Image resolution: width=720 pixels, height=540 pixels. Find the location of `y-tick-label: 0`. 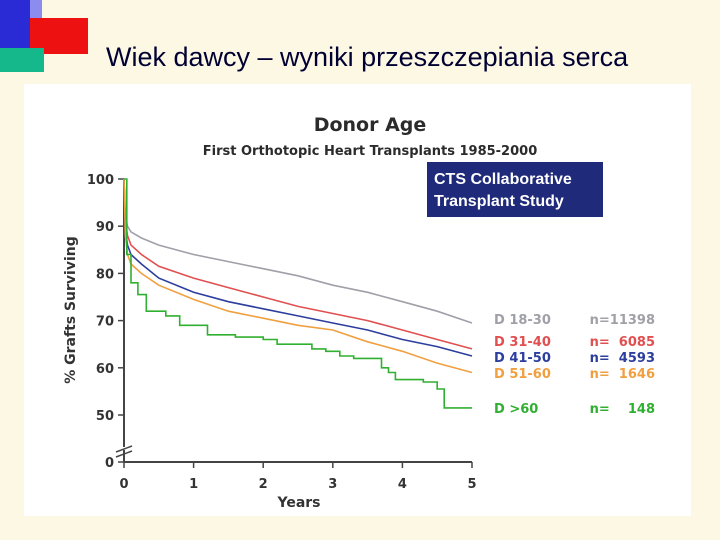

y-tick-label: 0 is located at coordinates (109, 463).